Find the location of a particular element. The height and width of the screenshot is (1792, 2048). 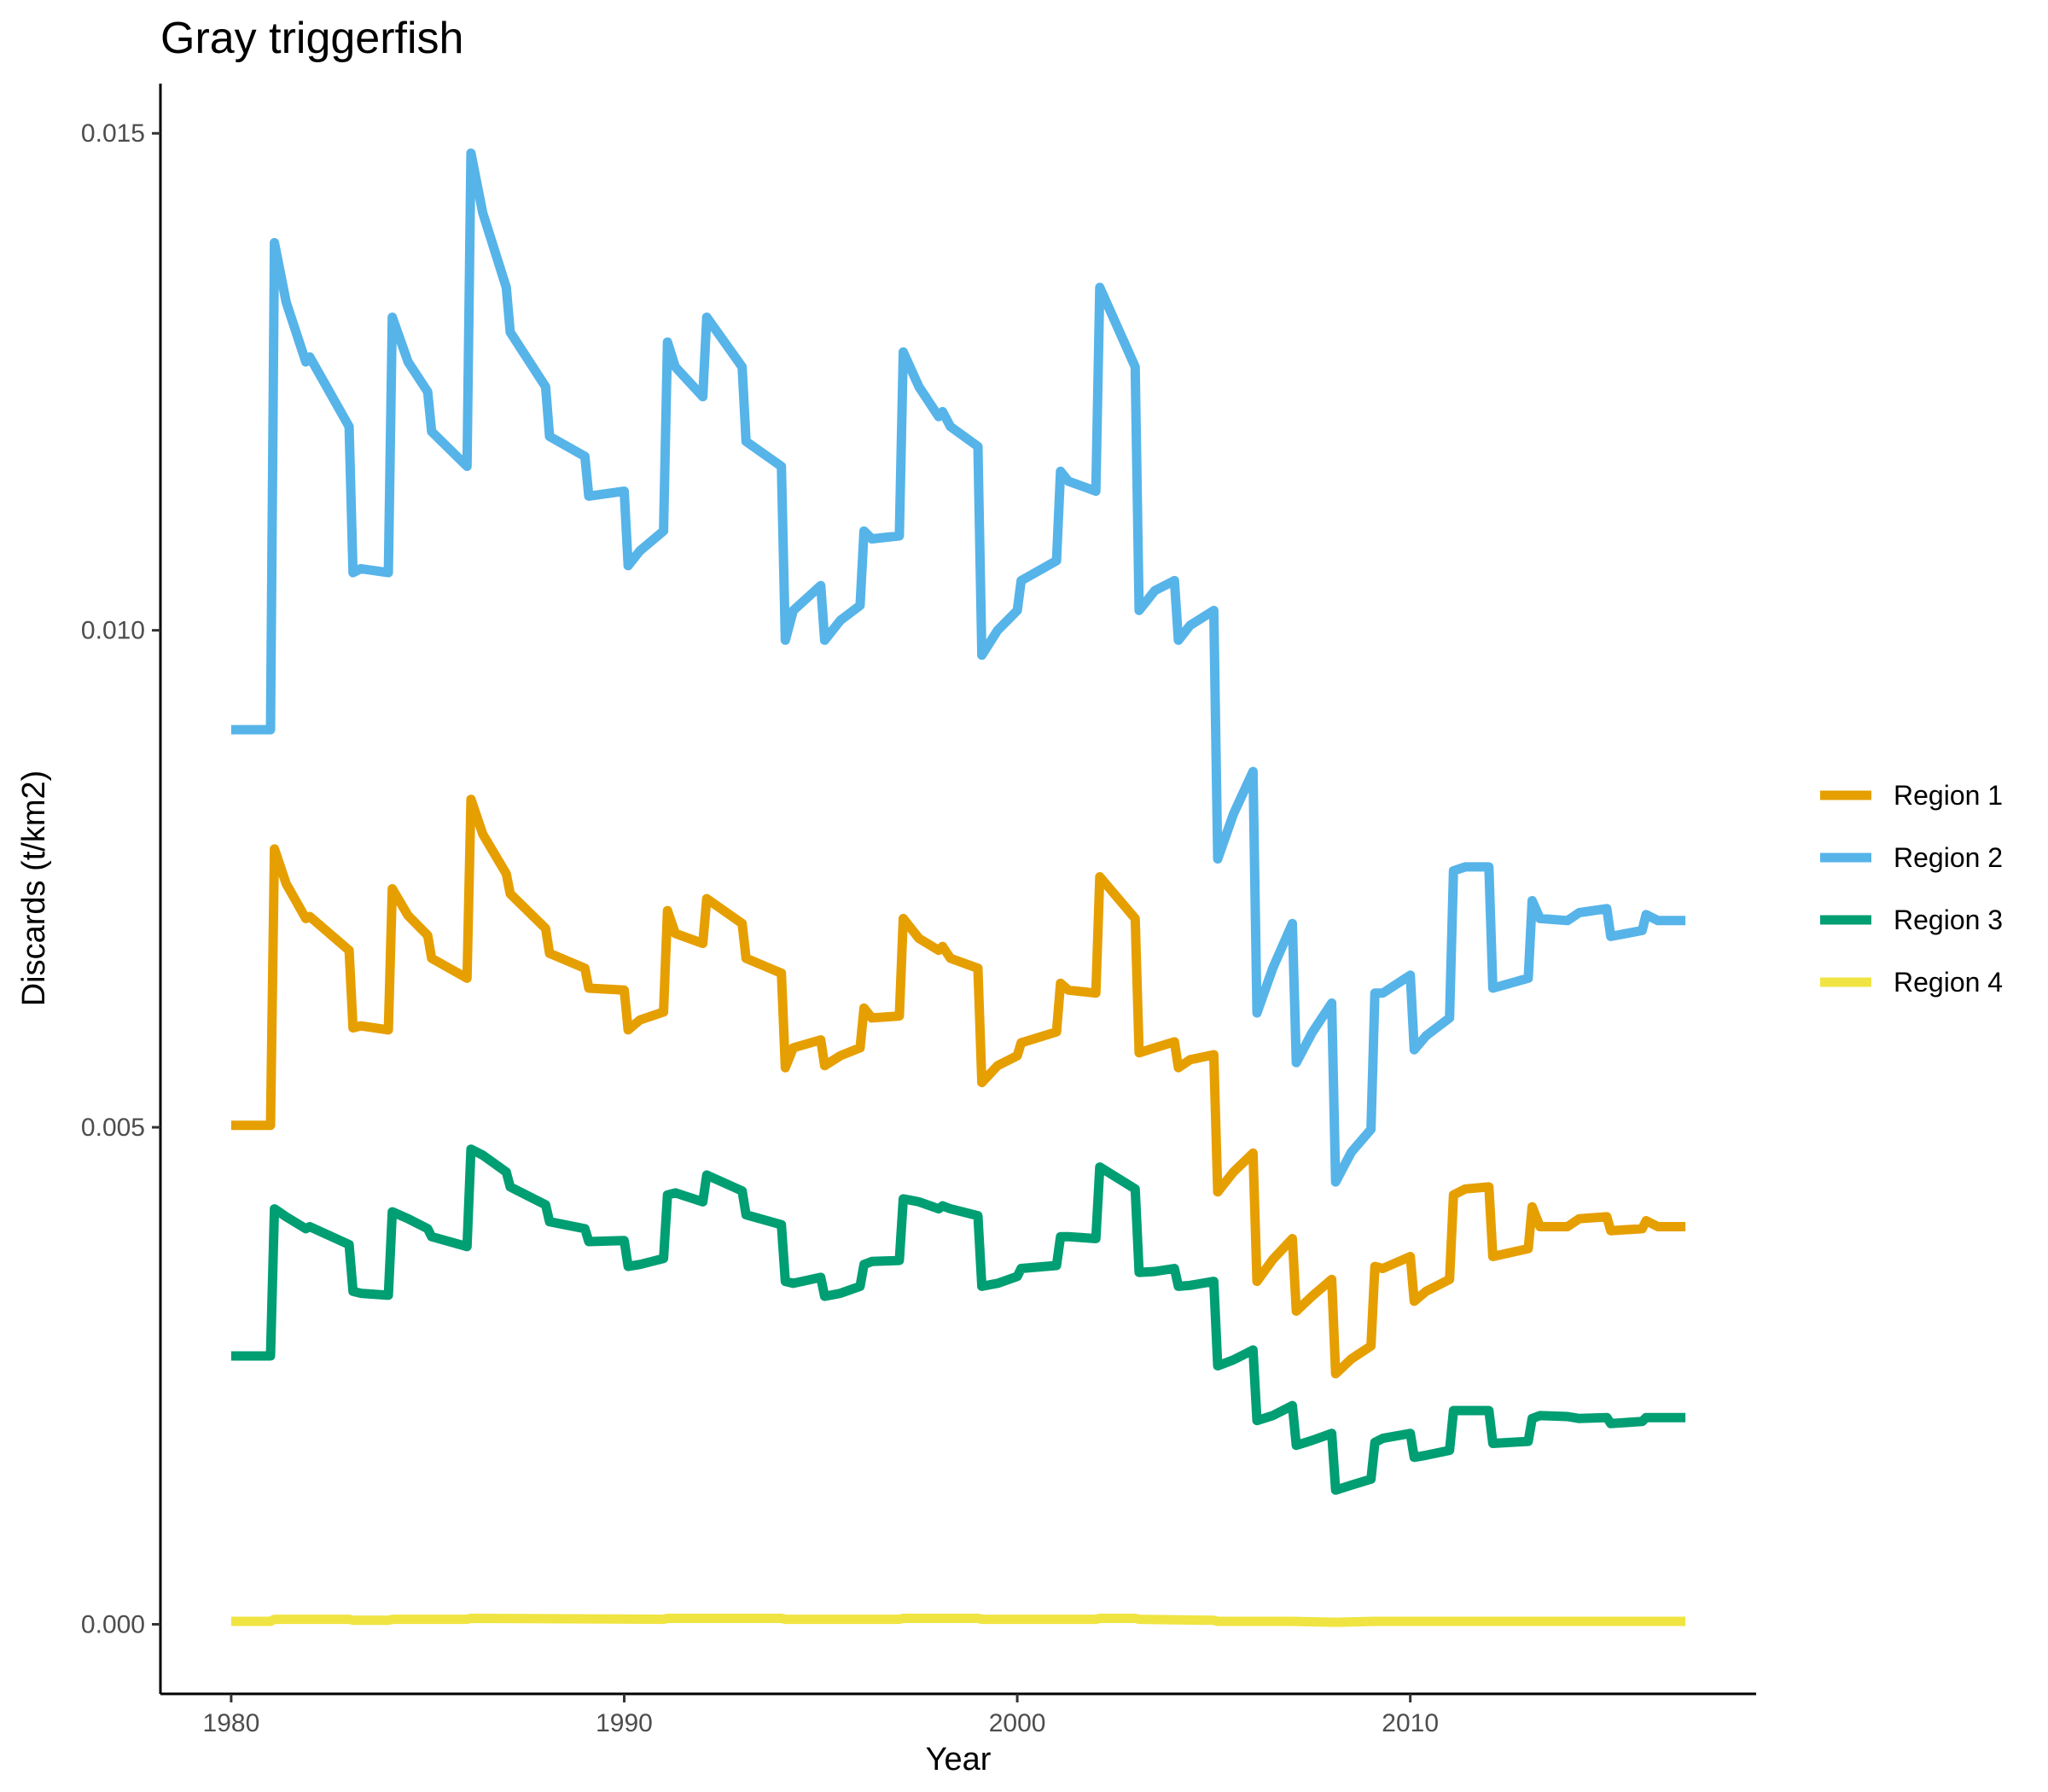

y-tick-label: 0.005 is located at coordinates (113, 1128).